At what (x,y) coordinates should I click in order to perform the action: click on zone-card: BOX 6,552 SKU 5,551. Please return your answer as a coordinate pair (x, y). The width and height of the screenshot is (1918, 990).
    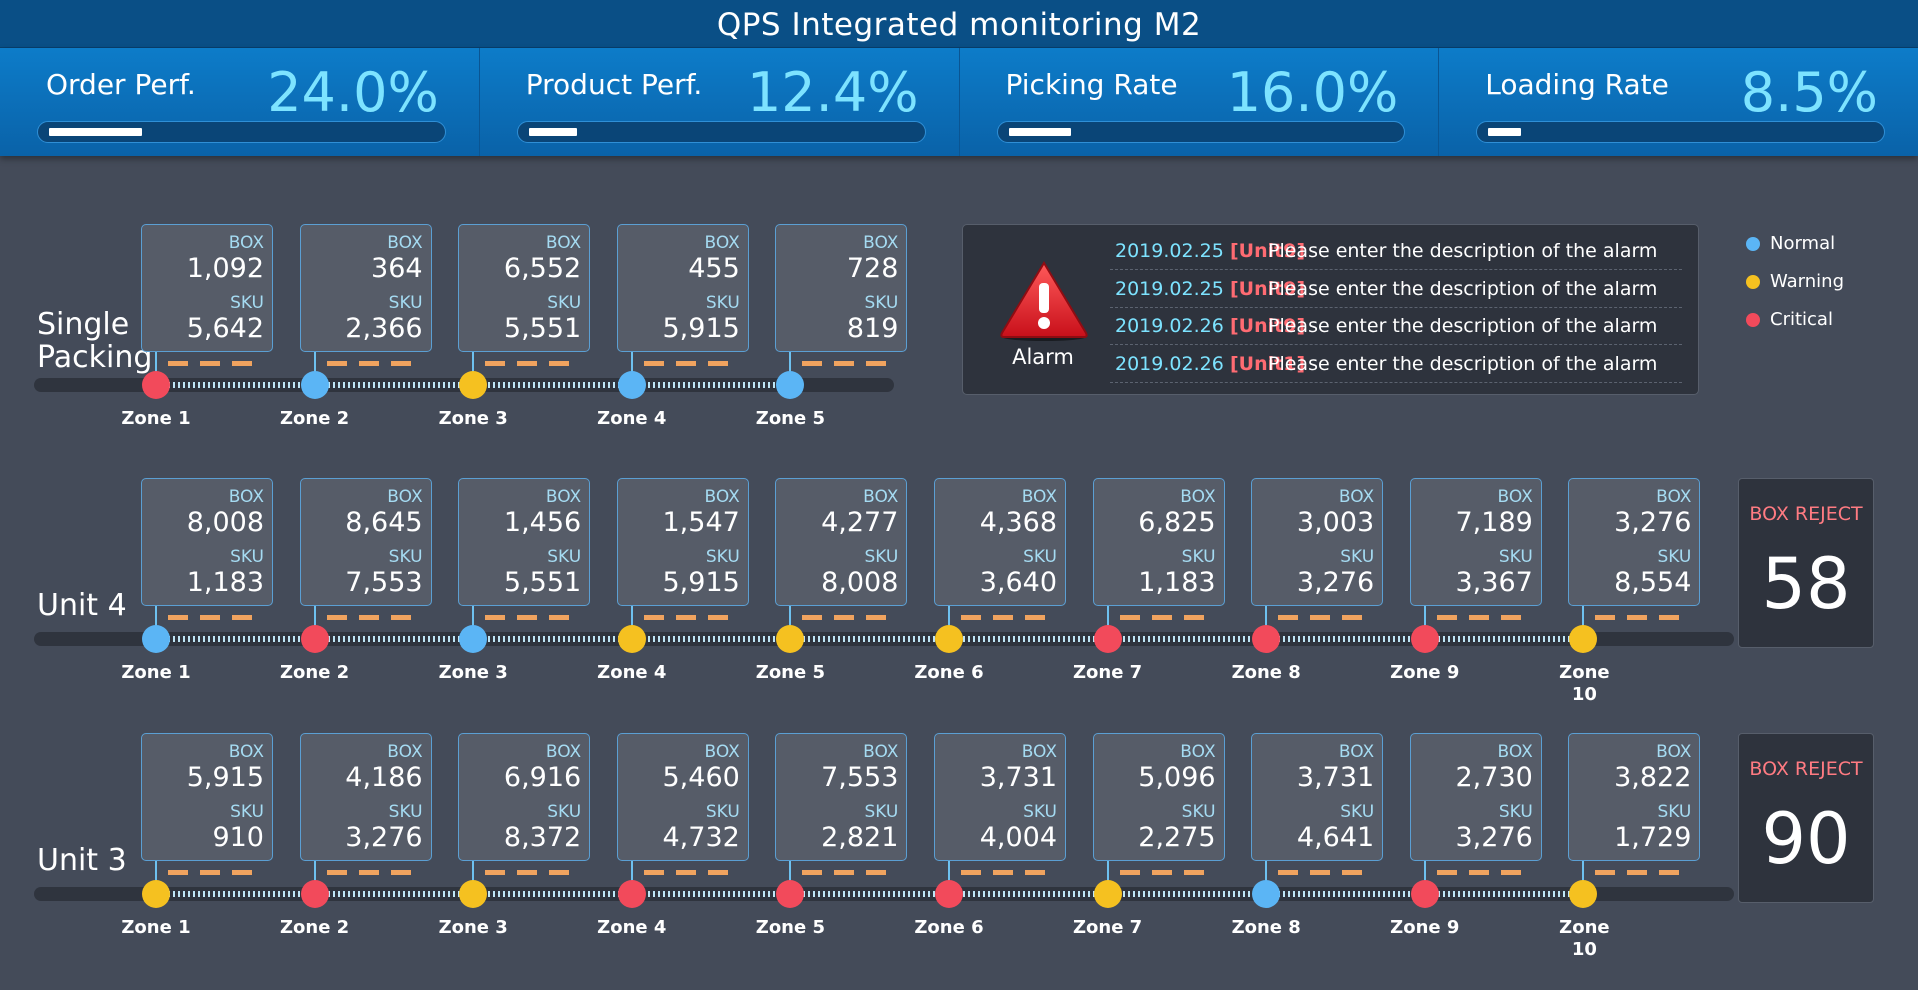
    Looking at the image, I should click on (524, 288).